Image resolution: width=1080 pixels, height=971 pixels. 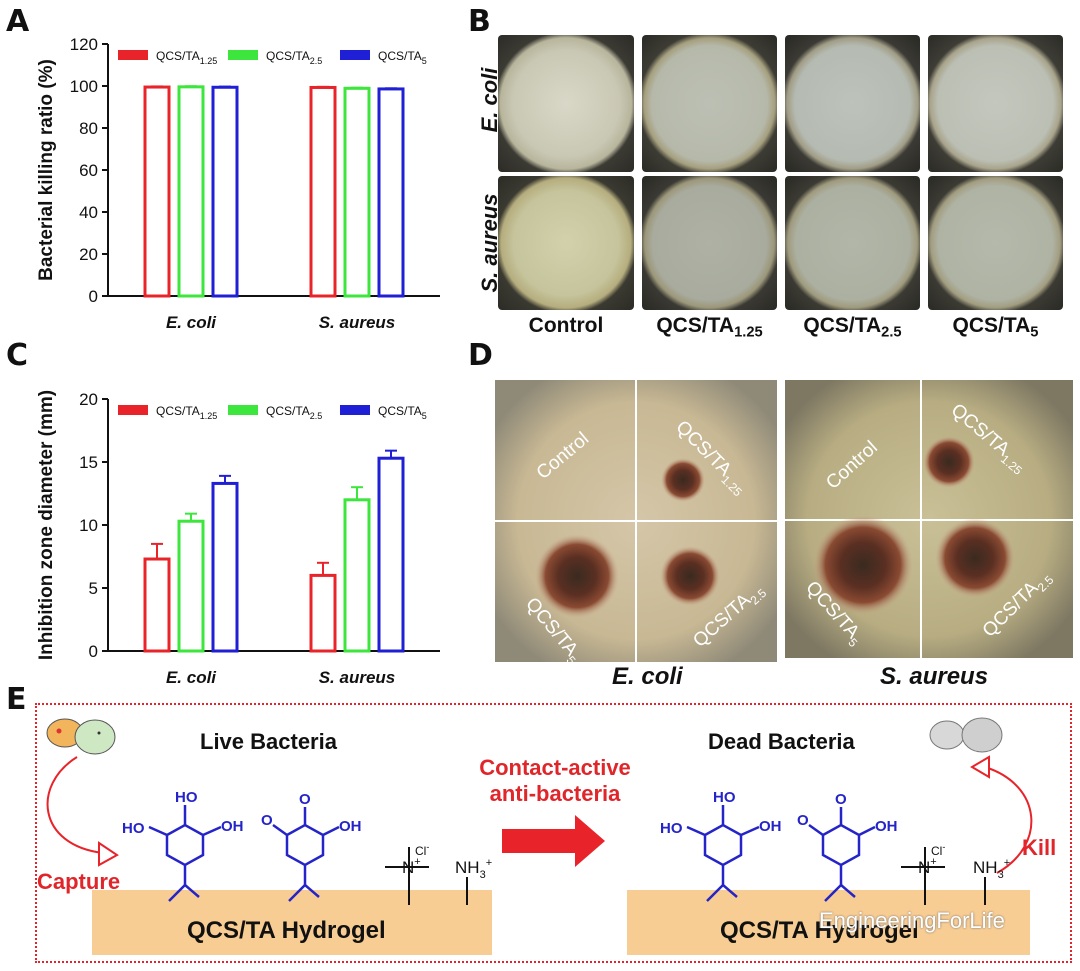 I want to click on quat-amine-right, so click(x=923, y=876).